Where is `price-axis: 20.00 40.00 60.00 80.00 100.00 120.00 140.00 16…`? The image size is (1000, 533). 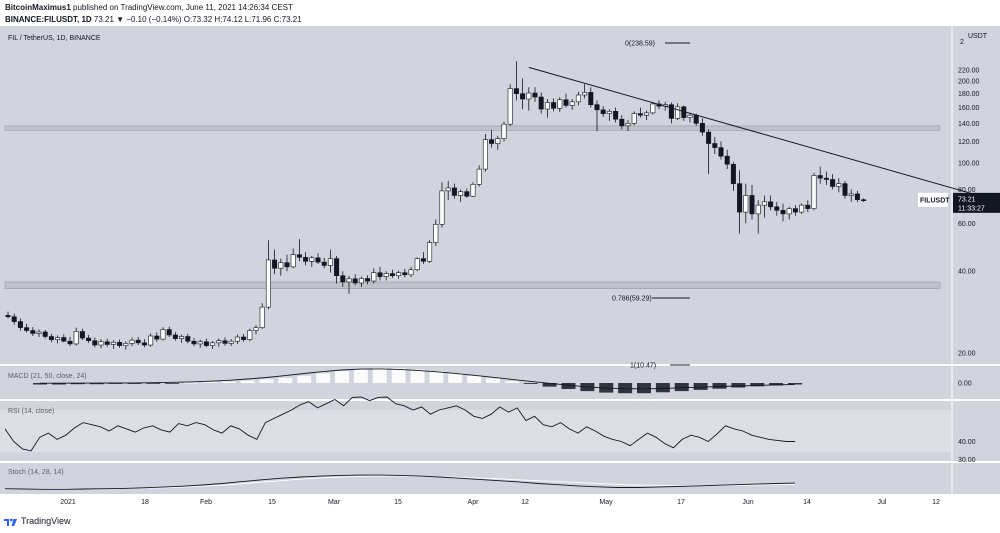 price-axis: 20.00 40.00 60.00 80.00 100.00 120.00 140.00 16… is located at coordinates (973, 195).